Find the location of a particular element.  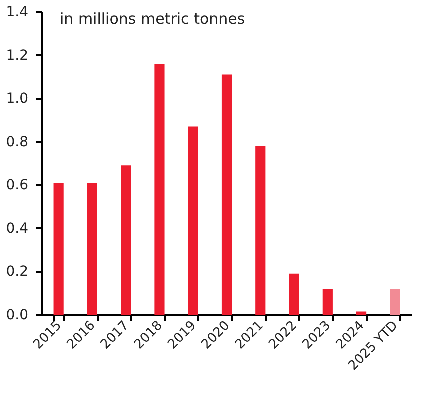

y-tick-label: 0.2 is located at coordinates (17, 272).